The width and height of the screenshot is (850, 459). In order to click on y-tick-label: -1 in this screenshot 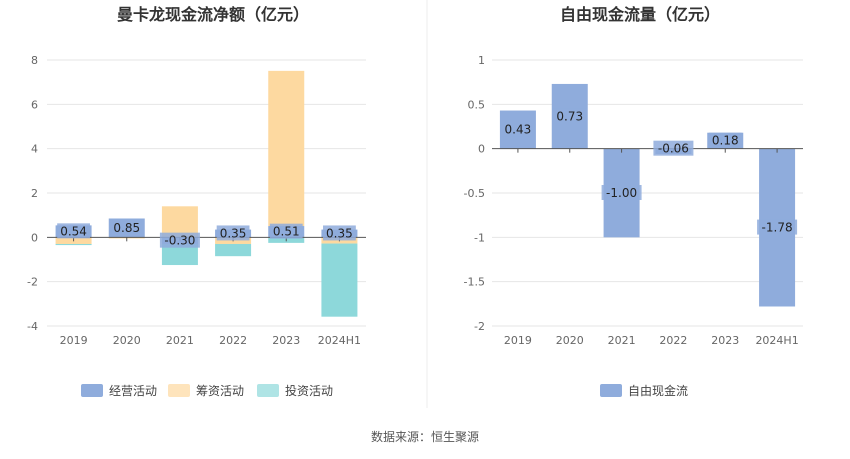, I will do `click(479, 237)`.